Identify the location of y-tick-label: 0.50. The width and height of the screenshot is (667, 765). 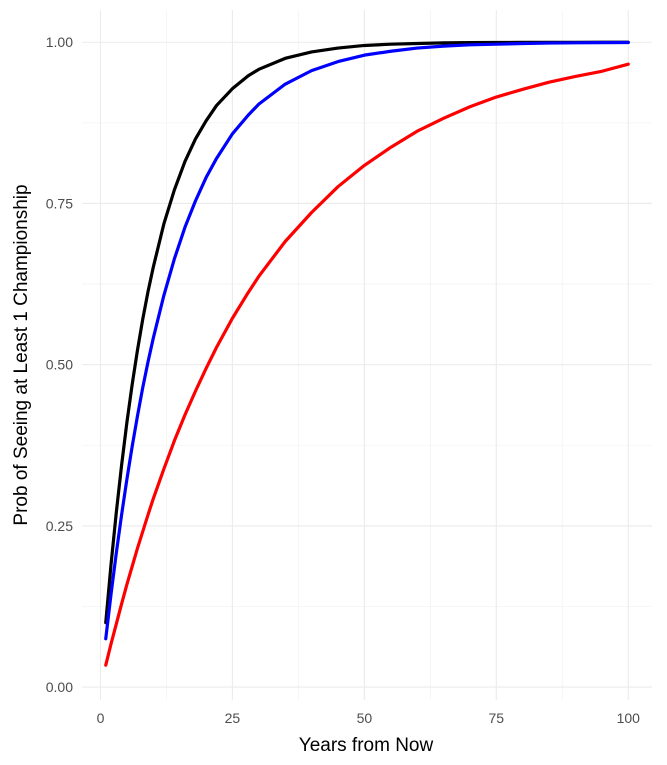
(59, 365).